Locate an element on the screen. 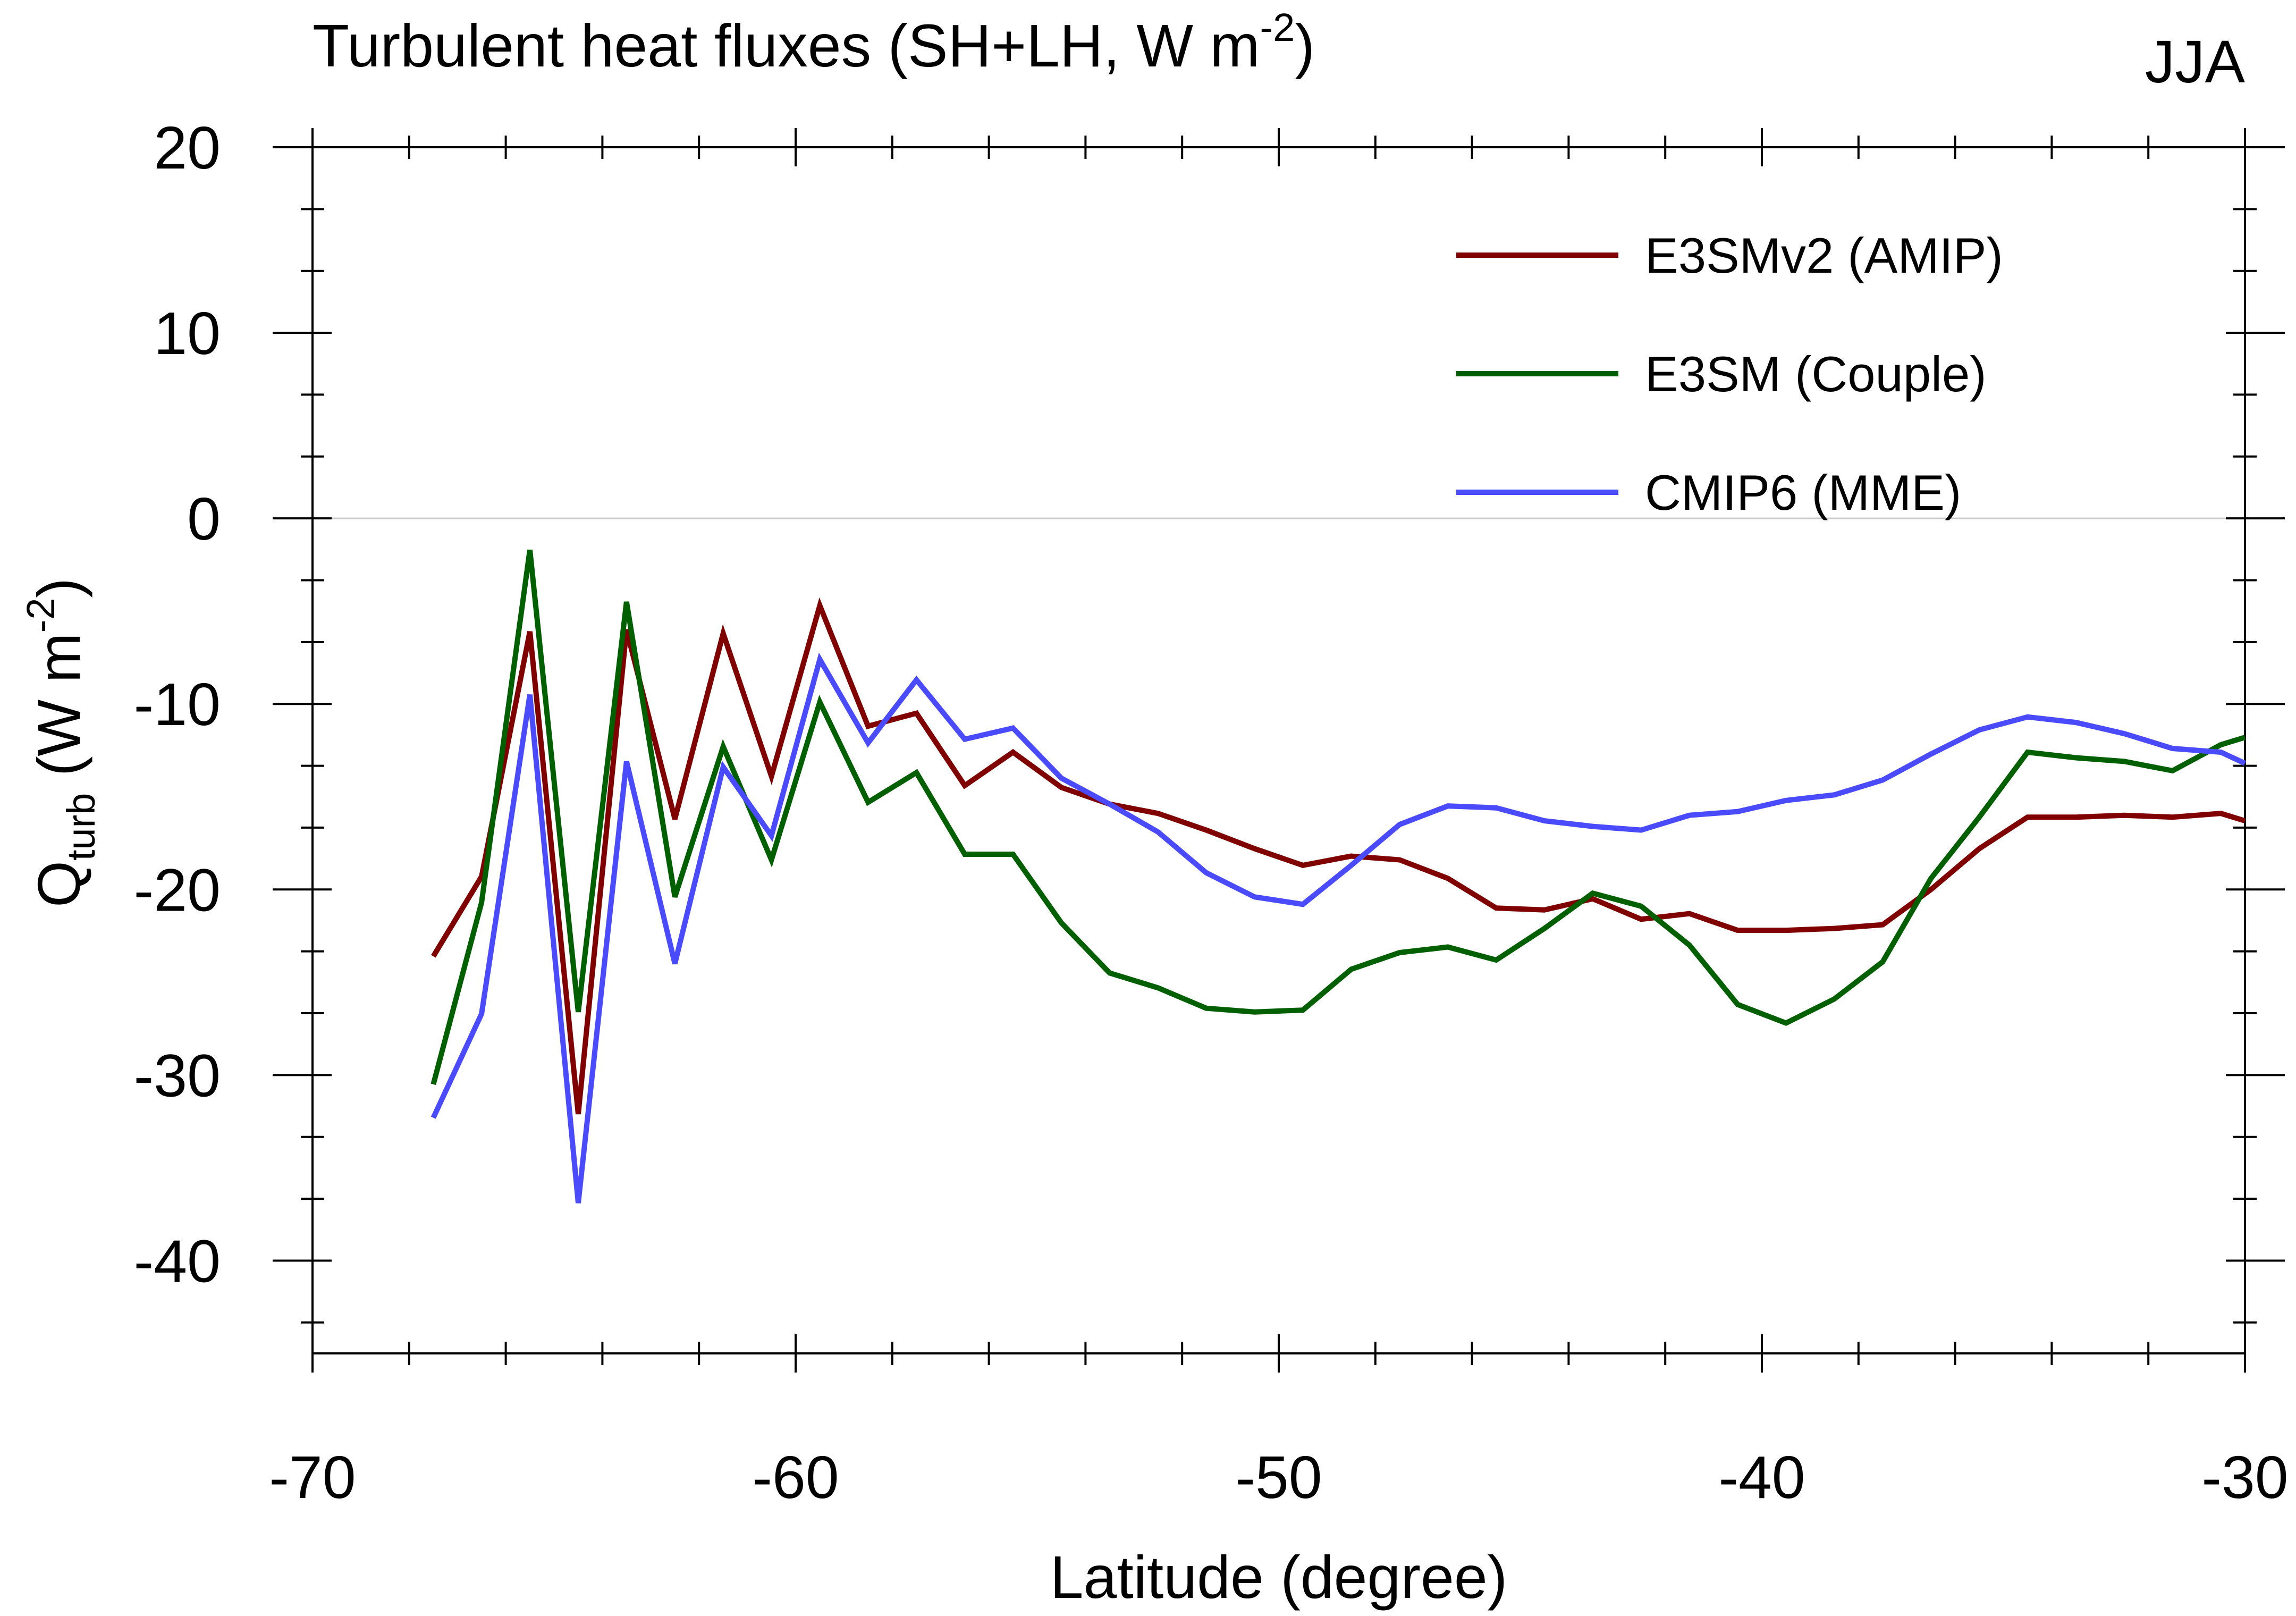 The image size is (2296, 1616). legend-label: CMIP6 (MME) is located at coordinates (1803, 492).